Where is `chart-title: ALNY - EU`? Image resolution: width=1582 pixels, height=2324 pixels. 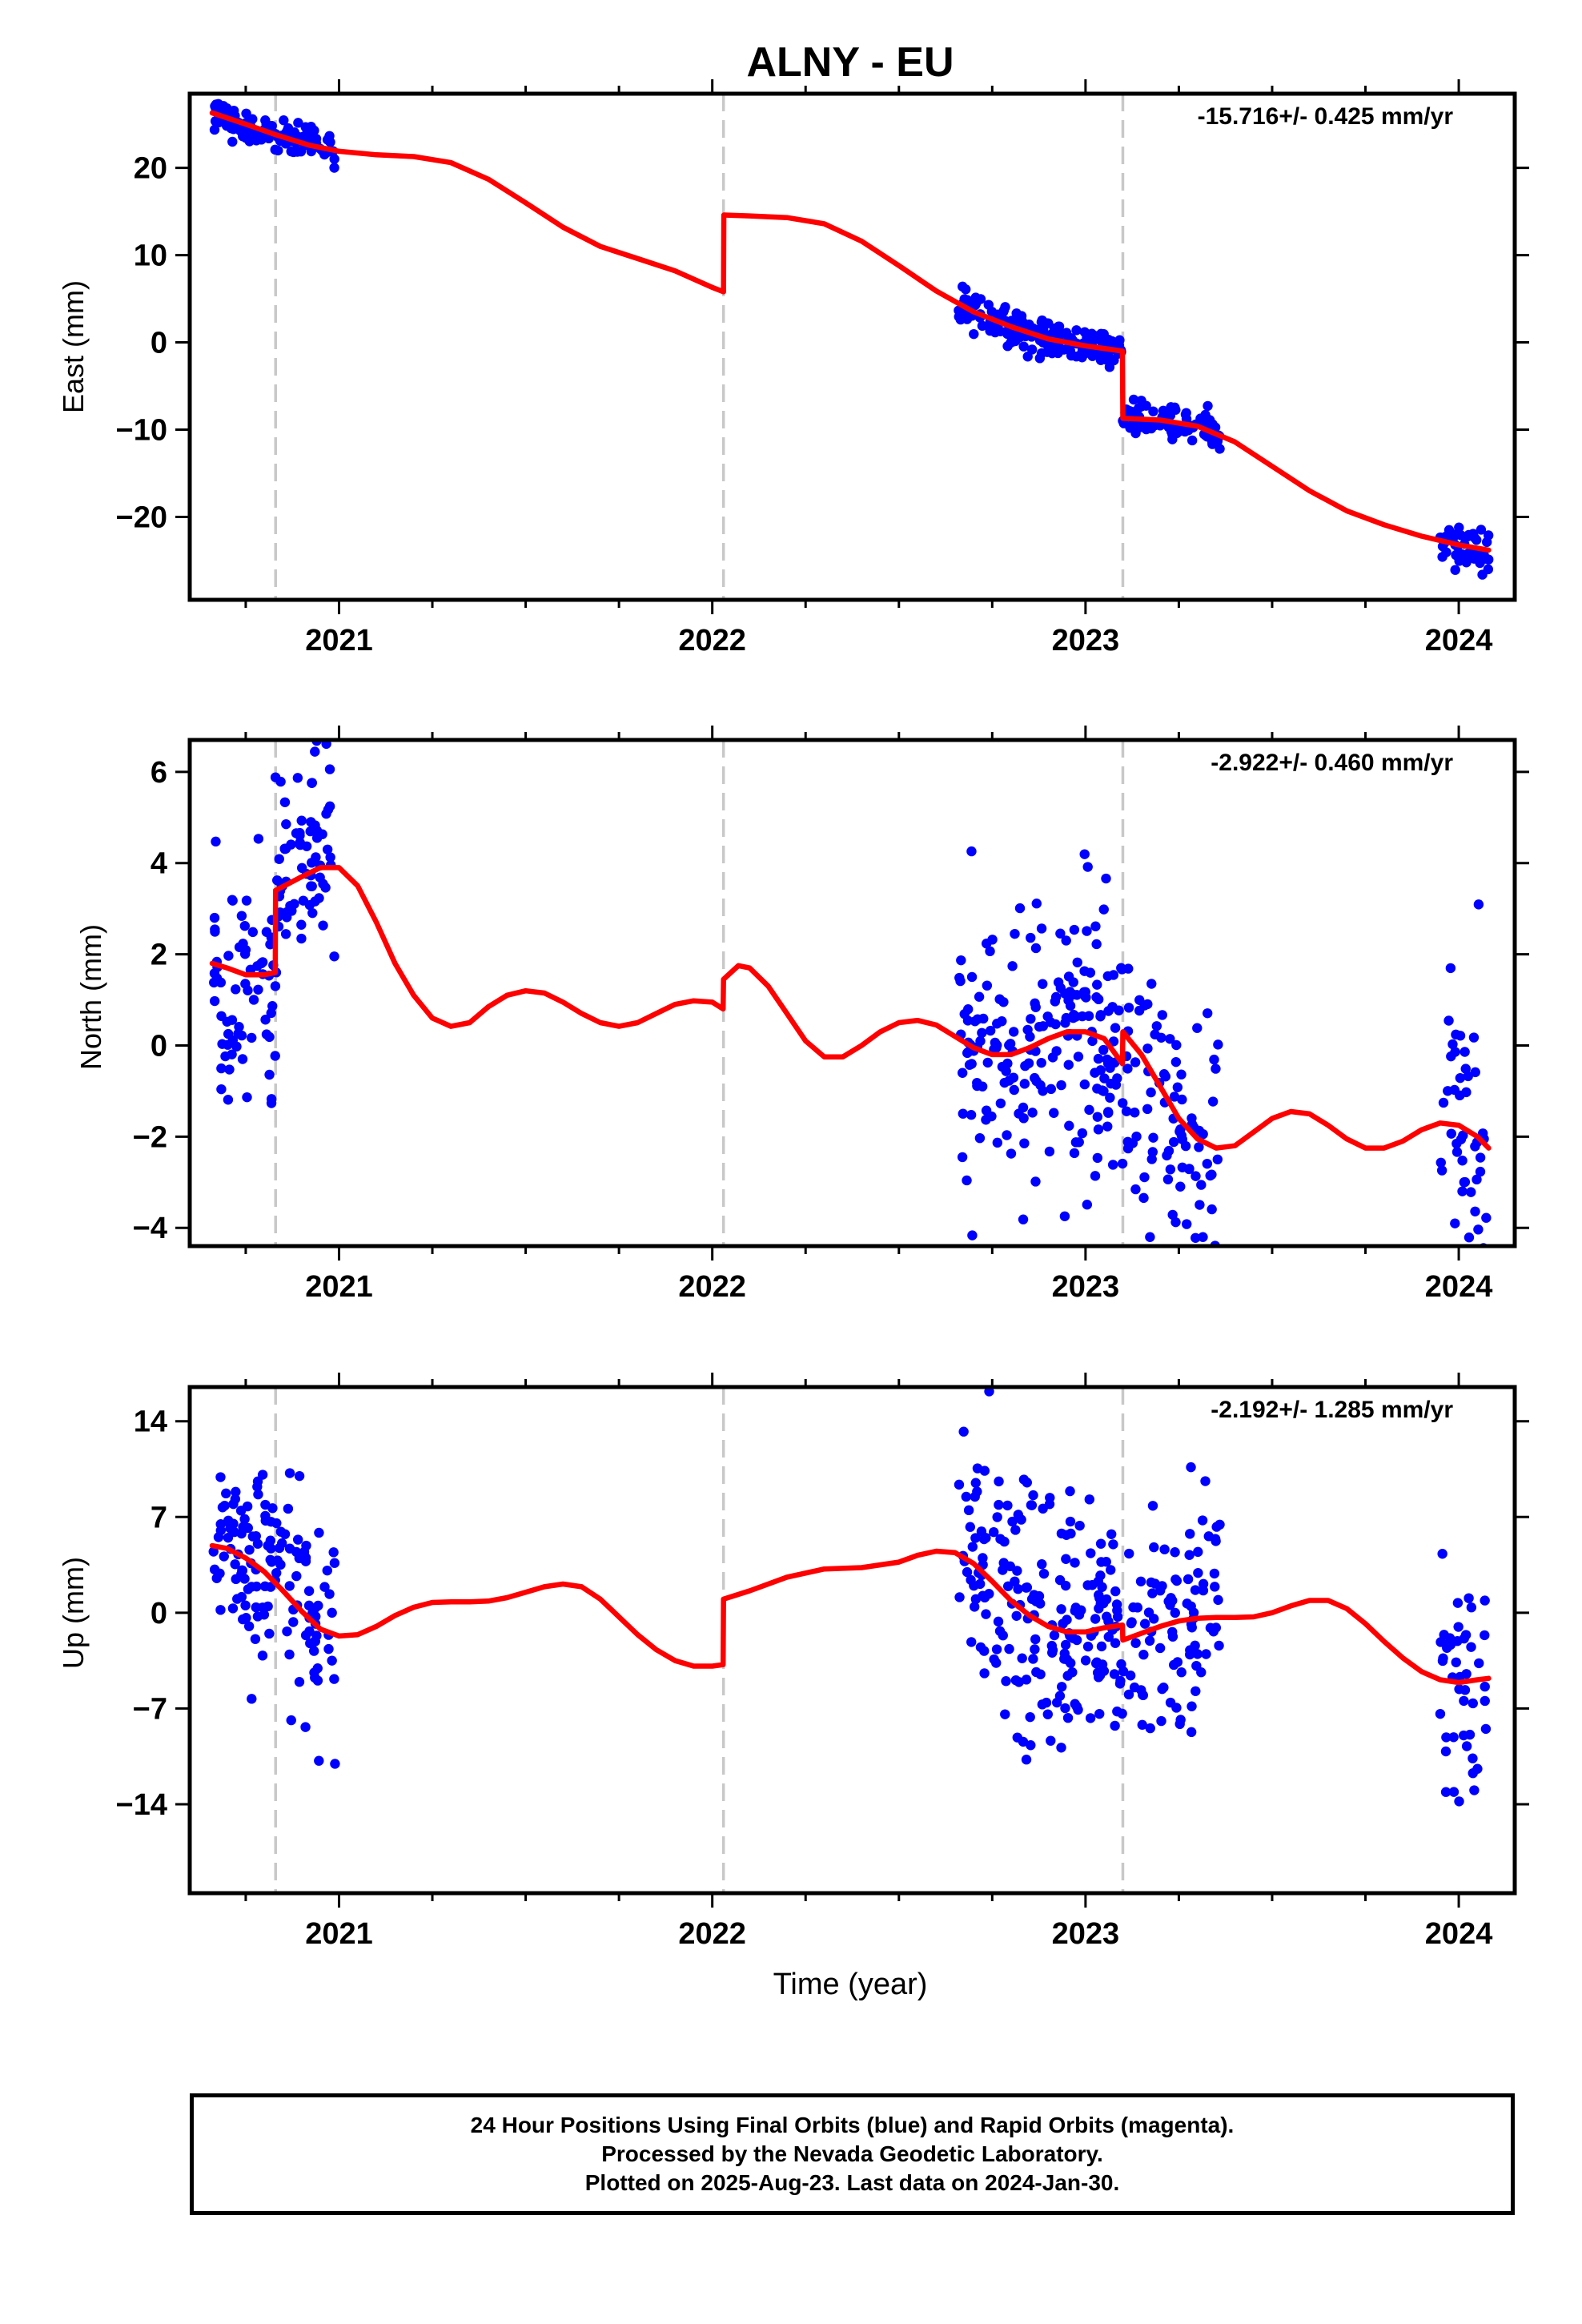
chart-title: ALNY - EU is located at coordinates (850, 62).